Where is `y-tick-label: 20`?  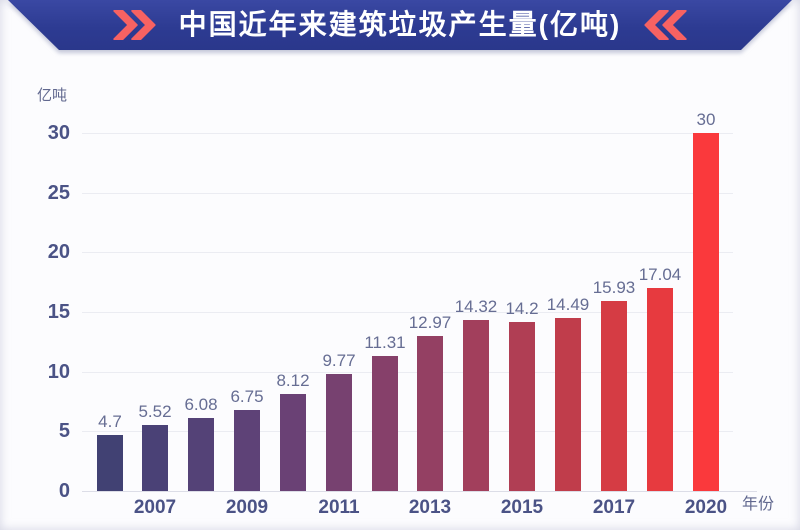
y-tick-label: 20 is located at coordinates (58, 252).